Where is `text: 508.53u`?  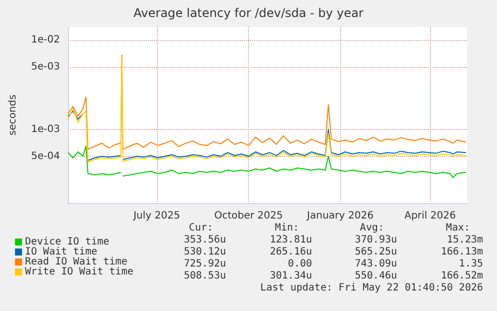 text: 508.53u is located at coordinates (205, 276).